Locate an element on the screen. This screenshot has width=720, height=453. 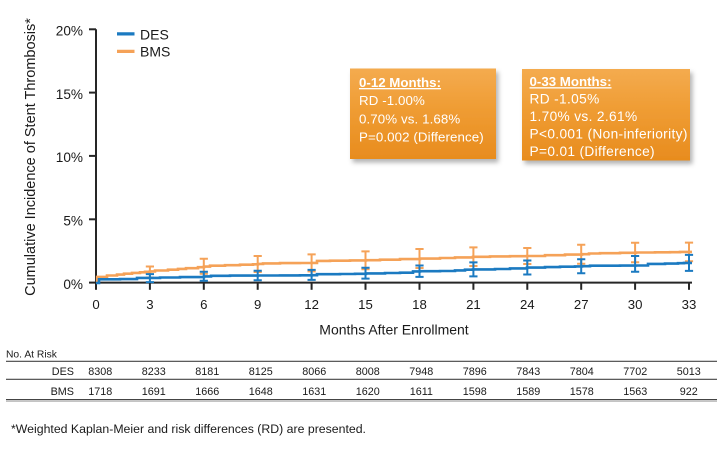
svg-text: 1666 is located at coordinates (207, 392).